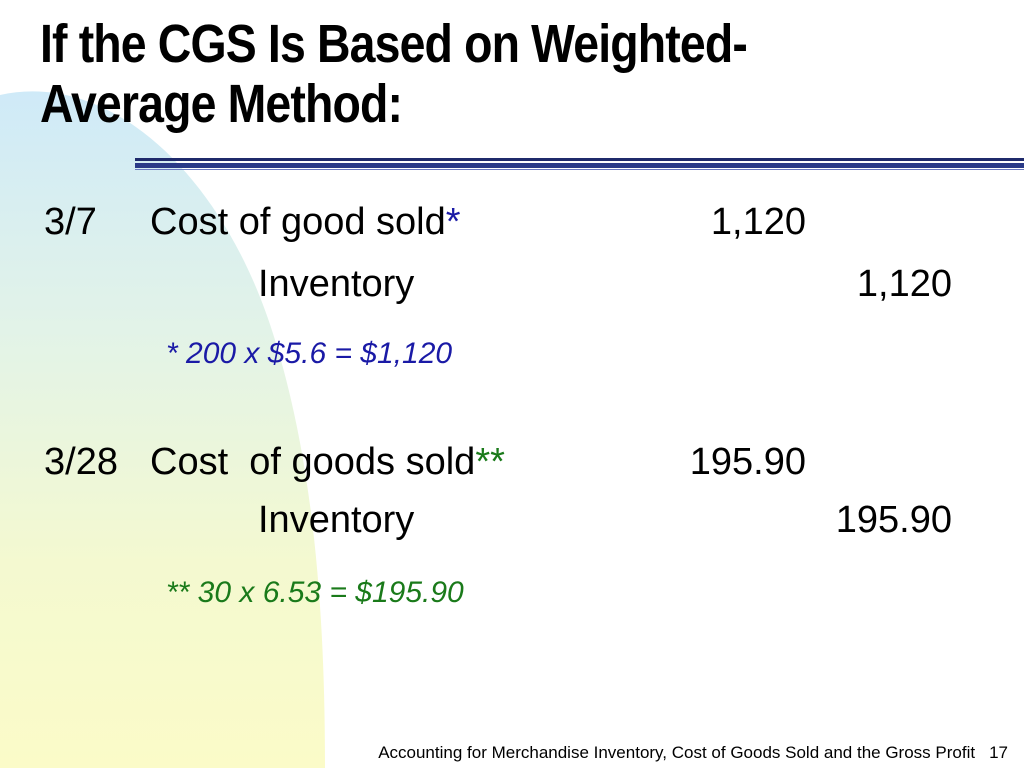  Describe the element at coordinates (758, 222) in the screenshot. I see `entry-1-debit-amount: 1,120` at that location.